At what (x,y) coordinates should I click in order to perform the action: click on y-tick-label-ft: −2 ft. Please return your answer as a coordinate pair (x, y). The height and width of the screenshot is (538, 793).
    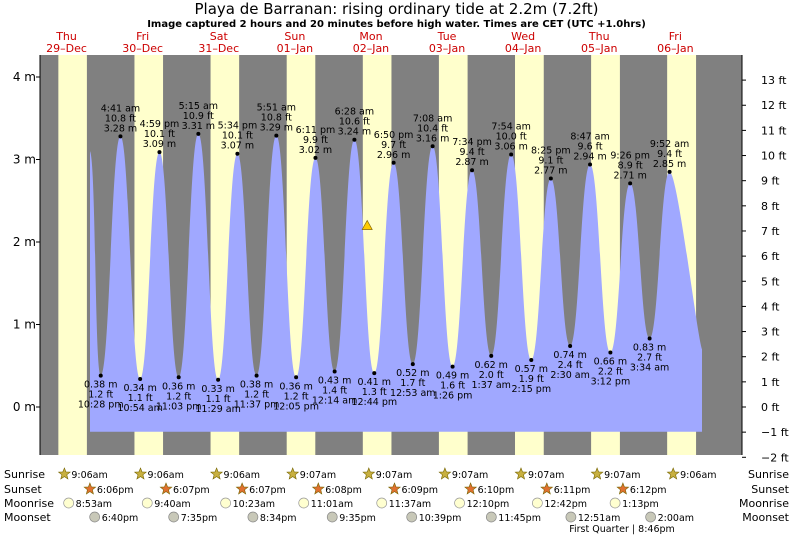
    Looking at the image, I should click on (775, 457).